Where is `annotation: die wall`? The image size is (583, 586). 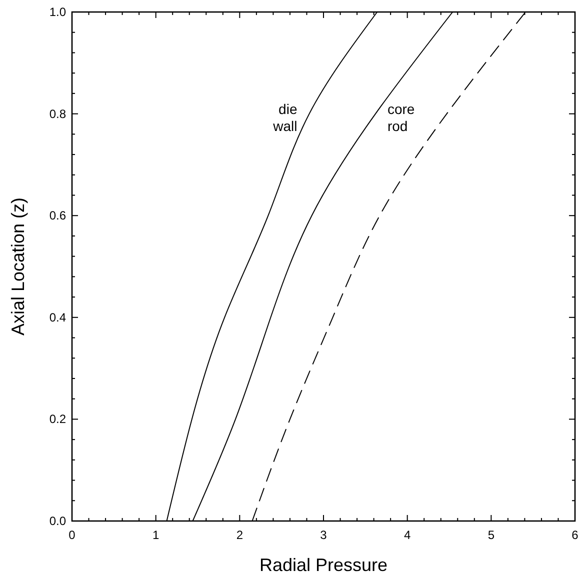
annotation: die wall is located at coordinates (285, 117).